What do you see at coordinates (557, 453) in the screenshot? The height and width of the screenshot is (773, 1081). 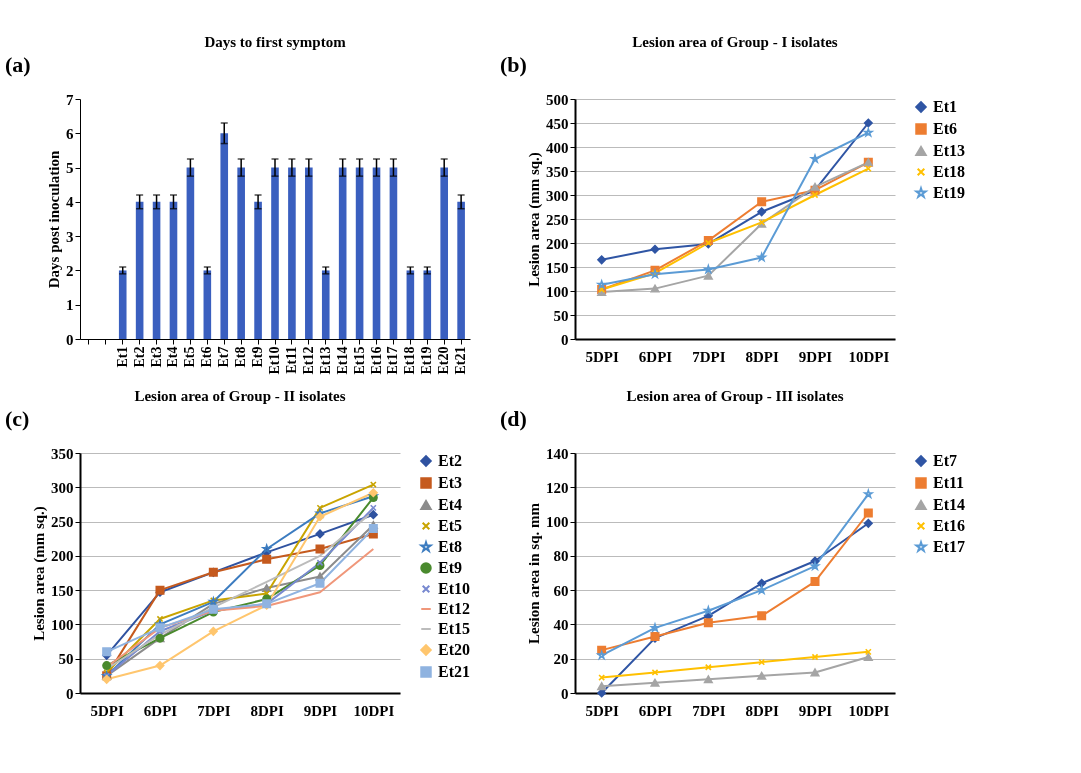 I see `y-tick-label: 140` at bounding box center [557, 453].